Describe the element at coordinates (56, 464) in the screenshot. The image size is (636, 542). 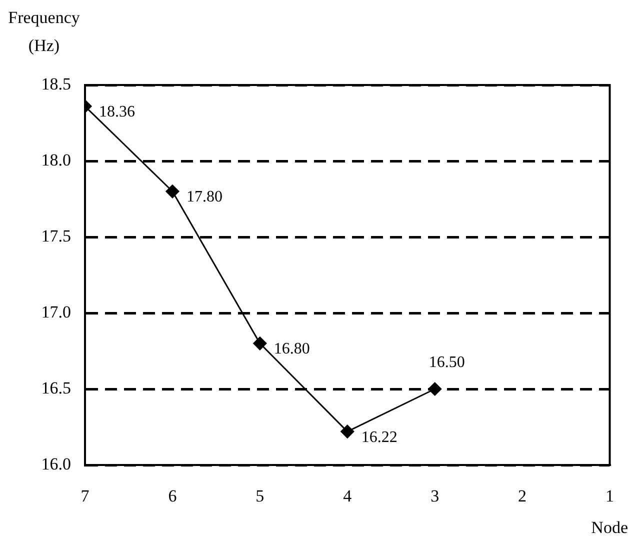
I see `y-tick-label: 16.0` at that location.